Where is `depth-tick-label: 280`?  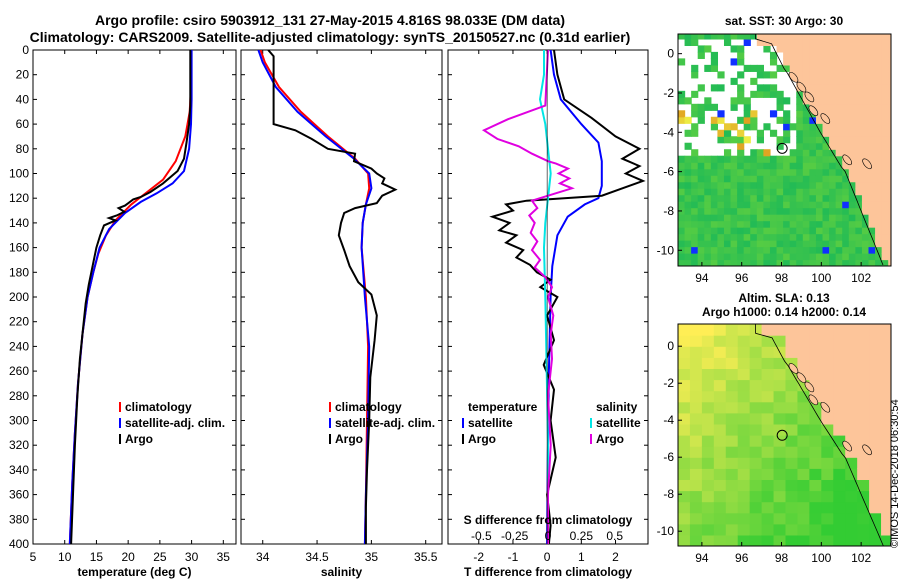 depth-tick-label: 280 is located at coordinates (19, 396).